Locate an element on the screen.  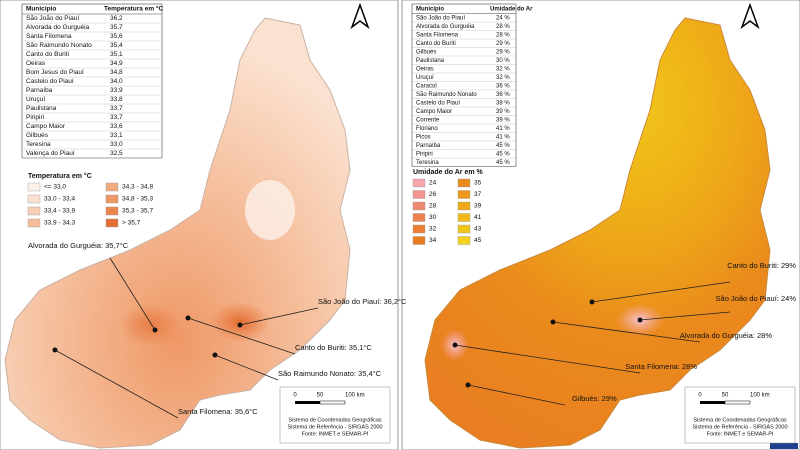
table-cell: 33,9 is located at coordinates (116, 90).